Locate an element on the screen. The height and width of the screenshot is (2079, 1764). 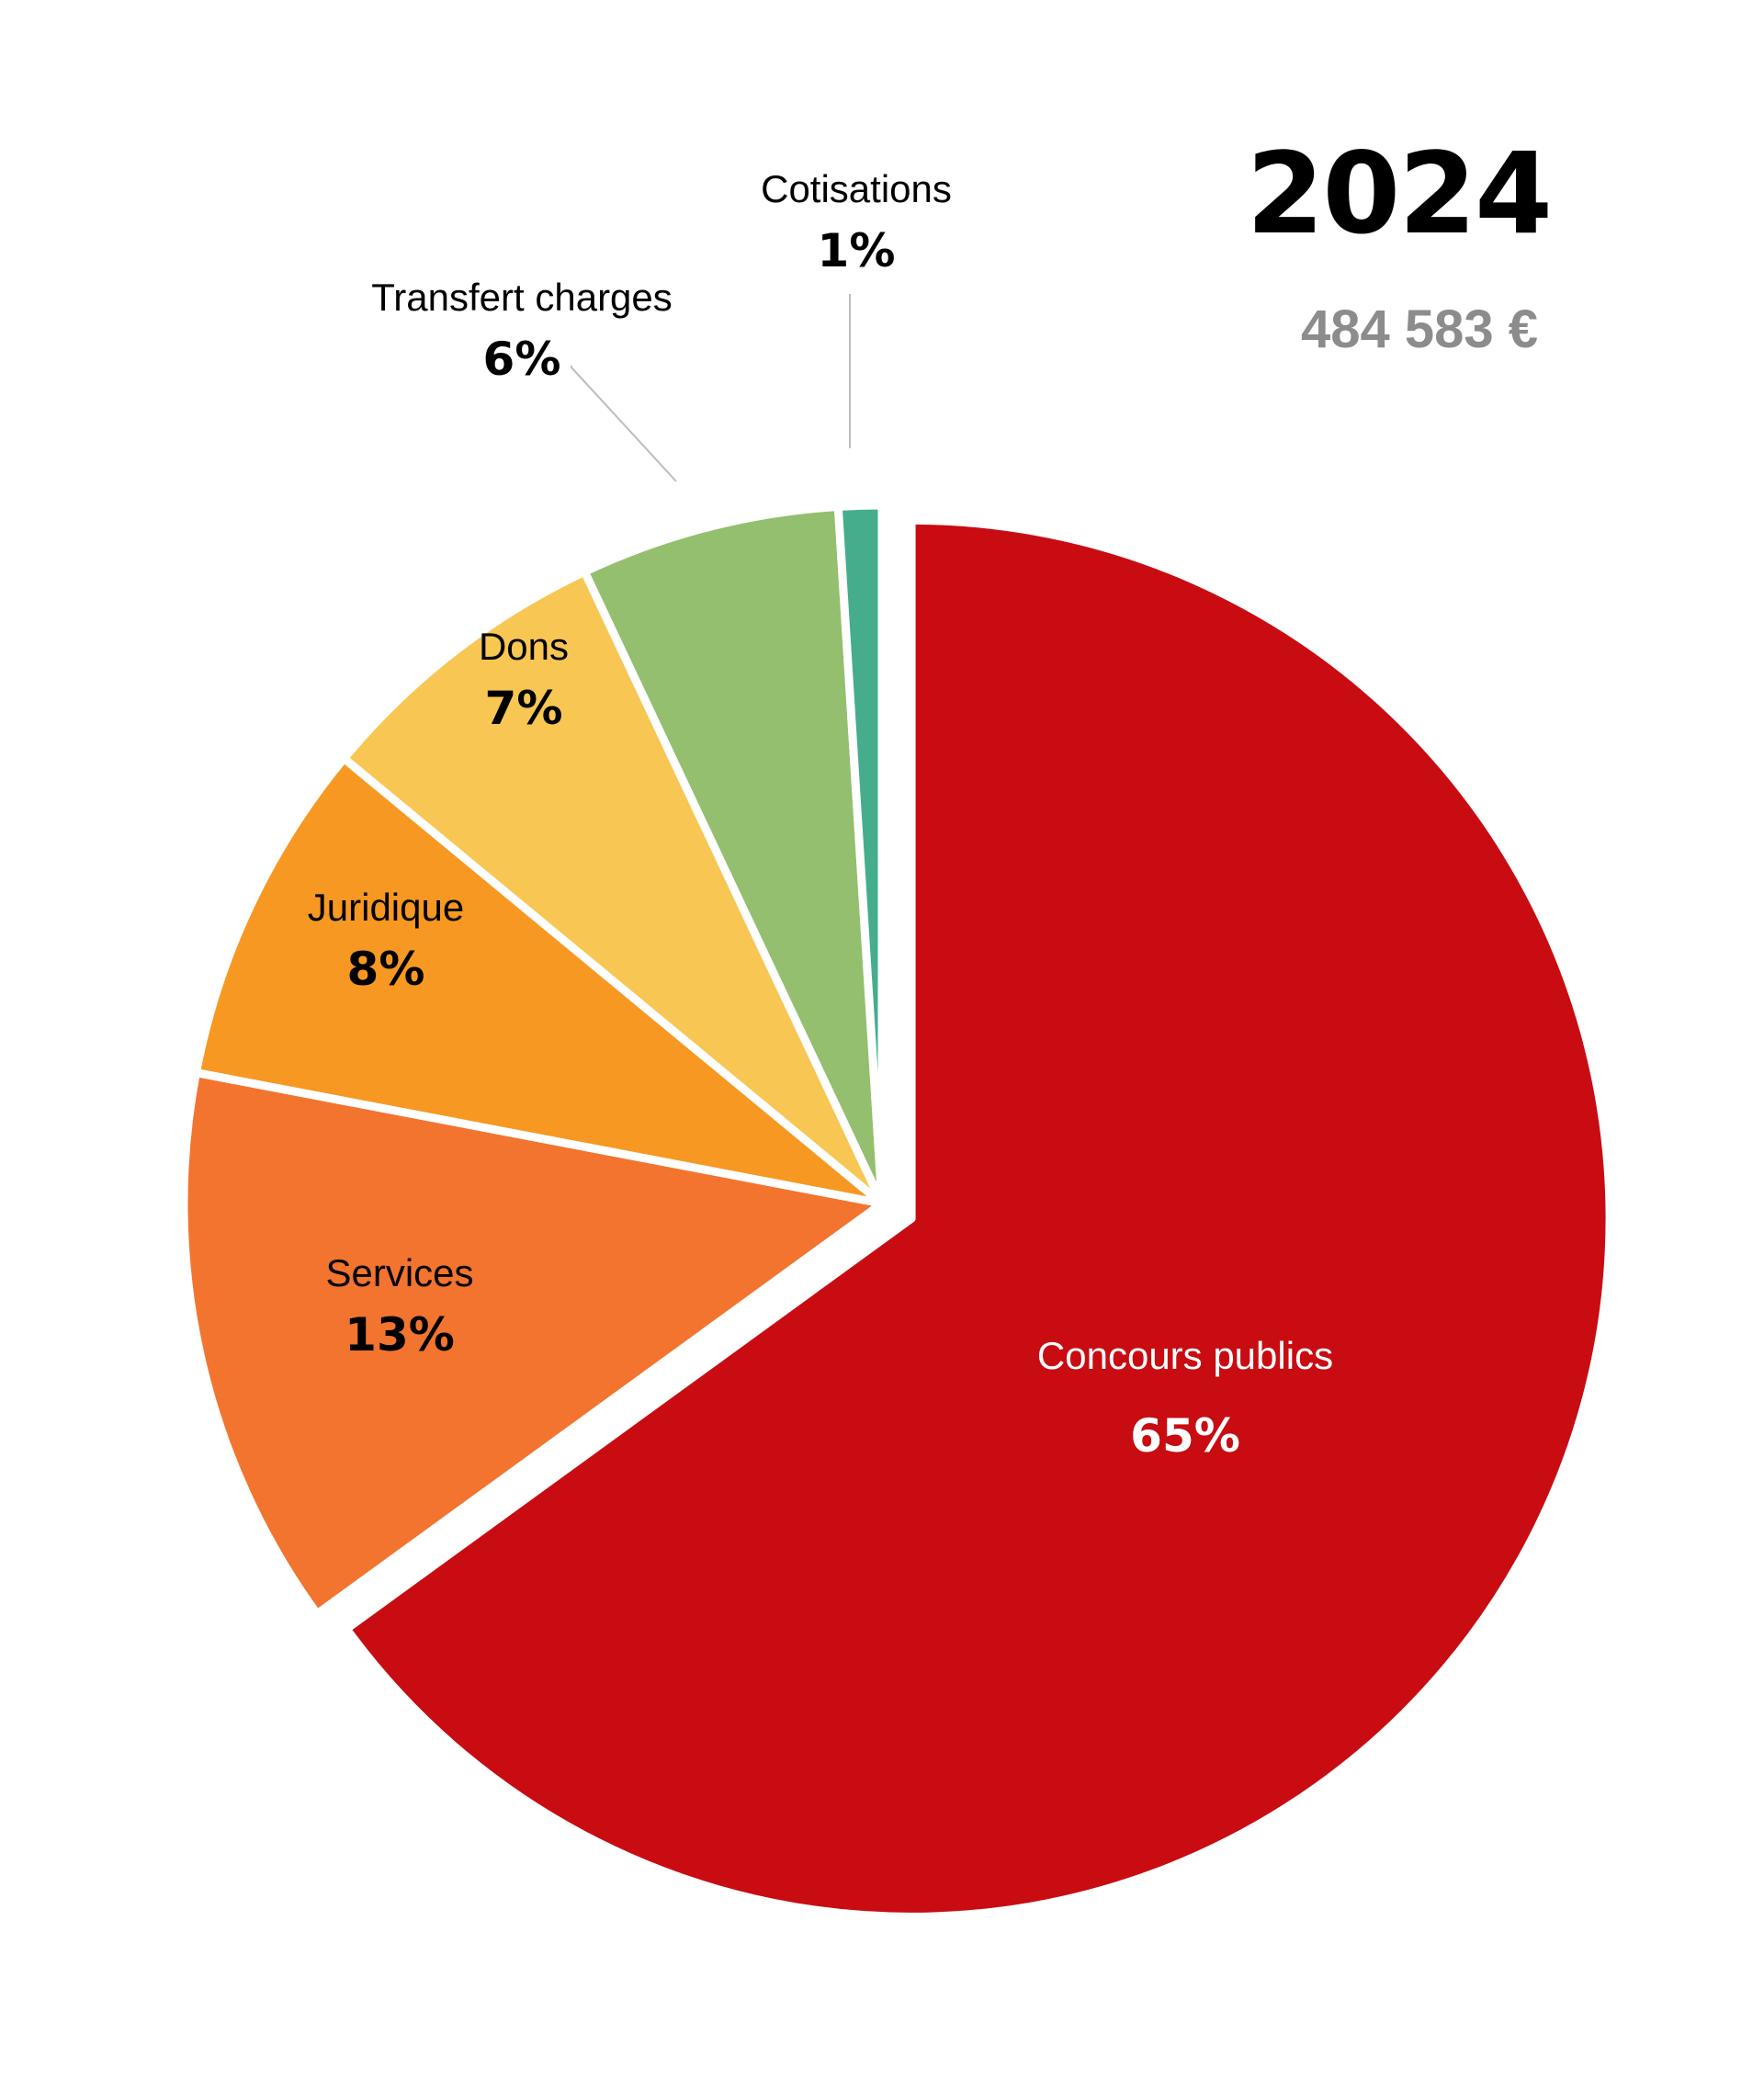
slice-percent-services: 13% is located at coordinates (400, 1335).